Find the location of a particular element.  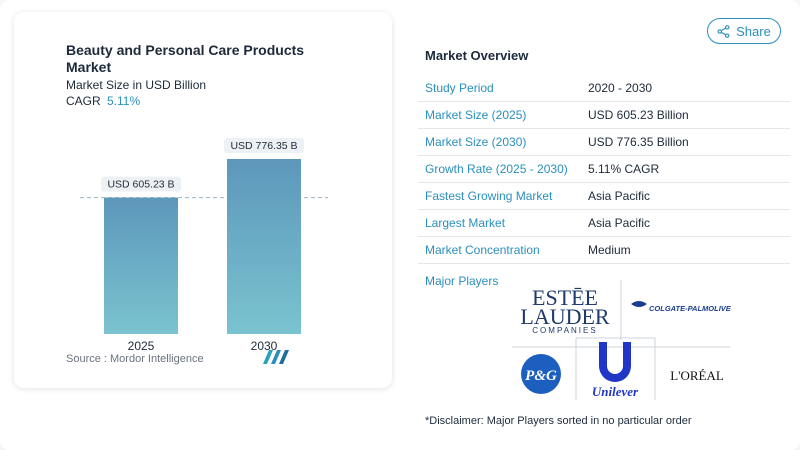

overview-row: Market Size (2030) USD 776.35 Billion is located at coordinates (604, 142).